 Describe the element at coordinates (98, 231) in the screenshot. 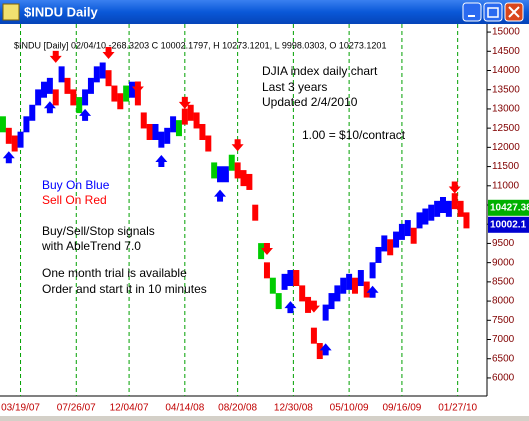

I see `annotation: Buy/Sell/Stop signals` at that location.